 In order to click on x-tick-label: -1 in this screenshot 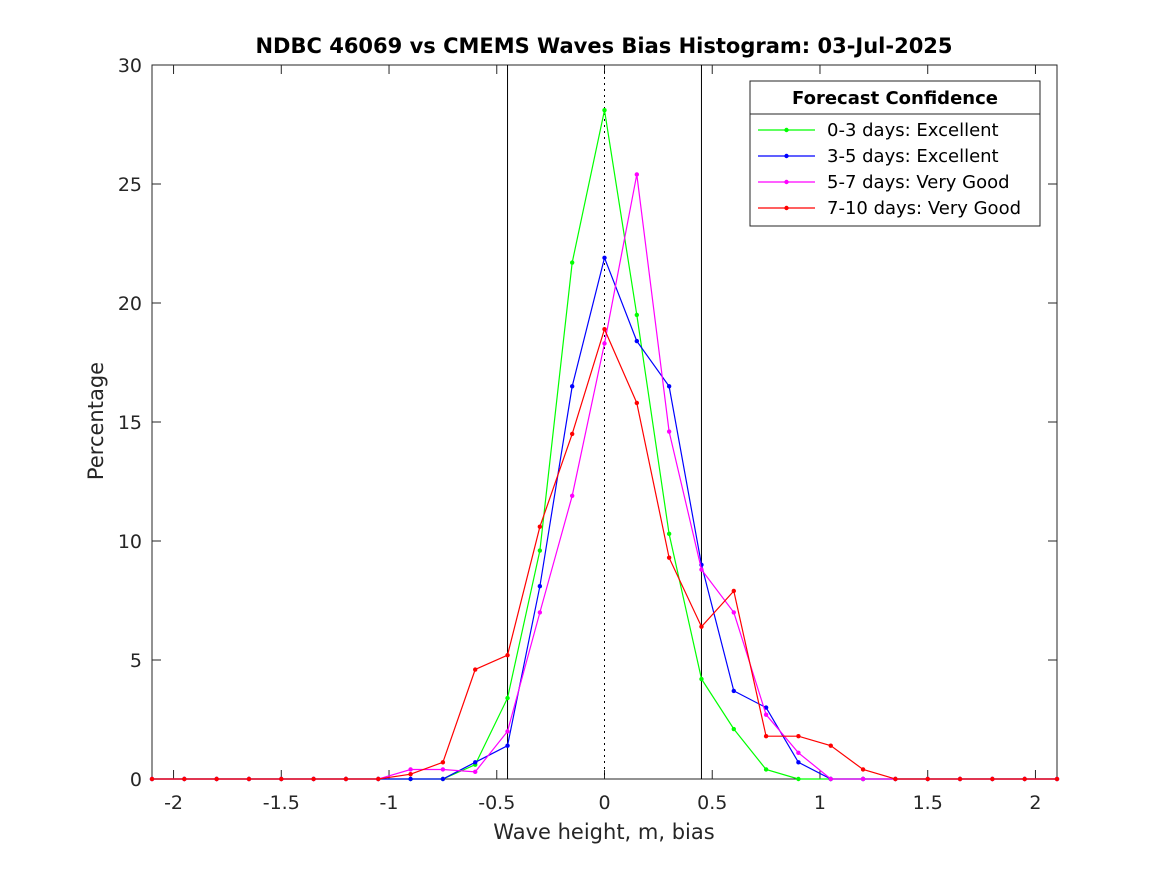, I will do `click(389, 803)`.